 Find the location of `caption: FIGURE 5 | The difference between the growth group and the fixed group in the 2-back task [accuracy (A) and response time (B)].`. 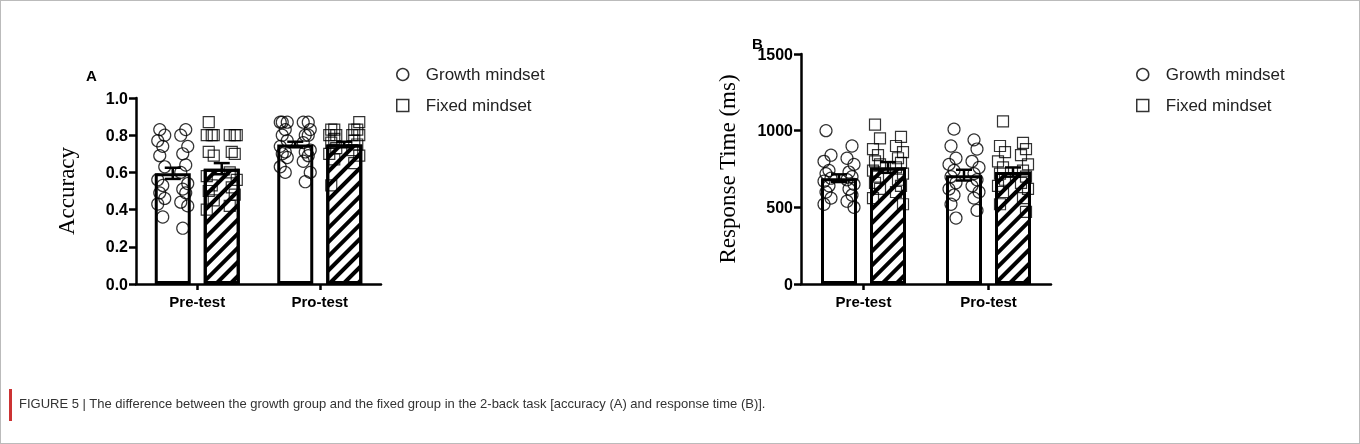

caption: FIGURE 5 | The difference between the growth group and the fixed group in the 2-back task [accuracy (A) and response time (B)]. is located at coordinates (392, 403).